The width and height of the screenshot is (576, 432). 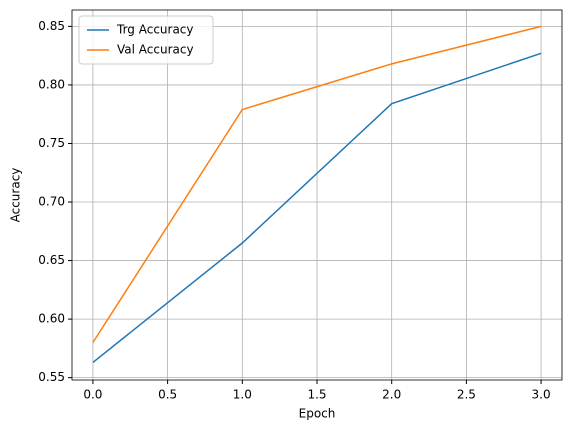 What do you see at coordinates (146, 40) in the screenshot?
I see `legend-box` at bounding box center [146, 40].